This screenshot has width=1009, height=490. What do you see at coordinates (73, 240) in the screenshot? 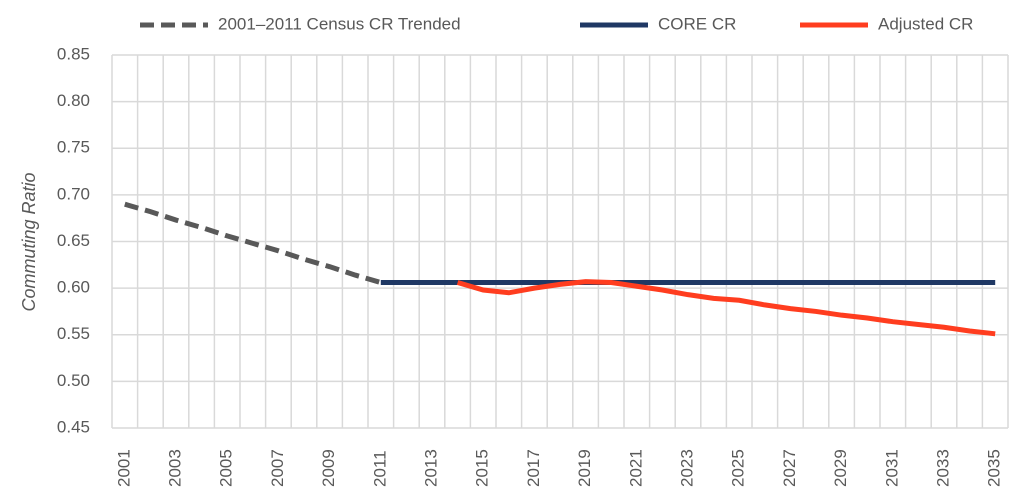
I see `y-tick-label: 0.65` at bounding box center [73, 240].